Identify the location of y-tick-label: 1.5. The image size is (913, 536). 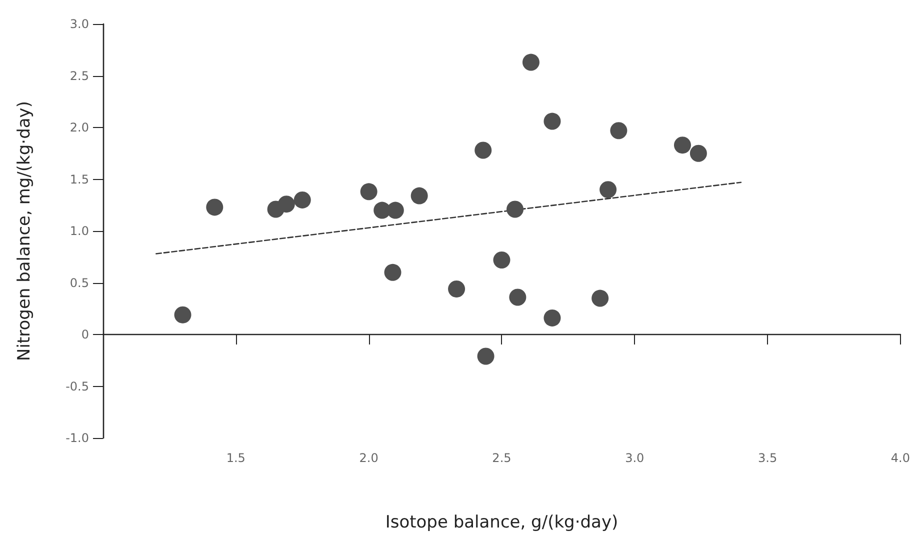
(79, 179).